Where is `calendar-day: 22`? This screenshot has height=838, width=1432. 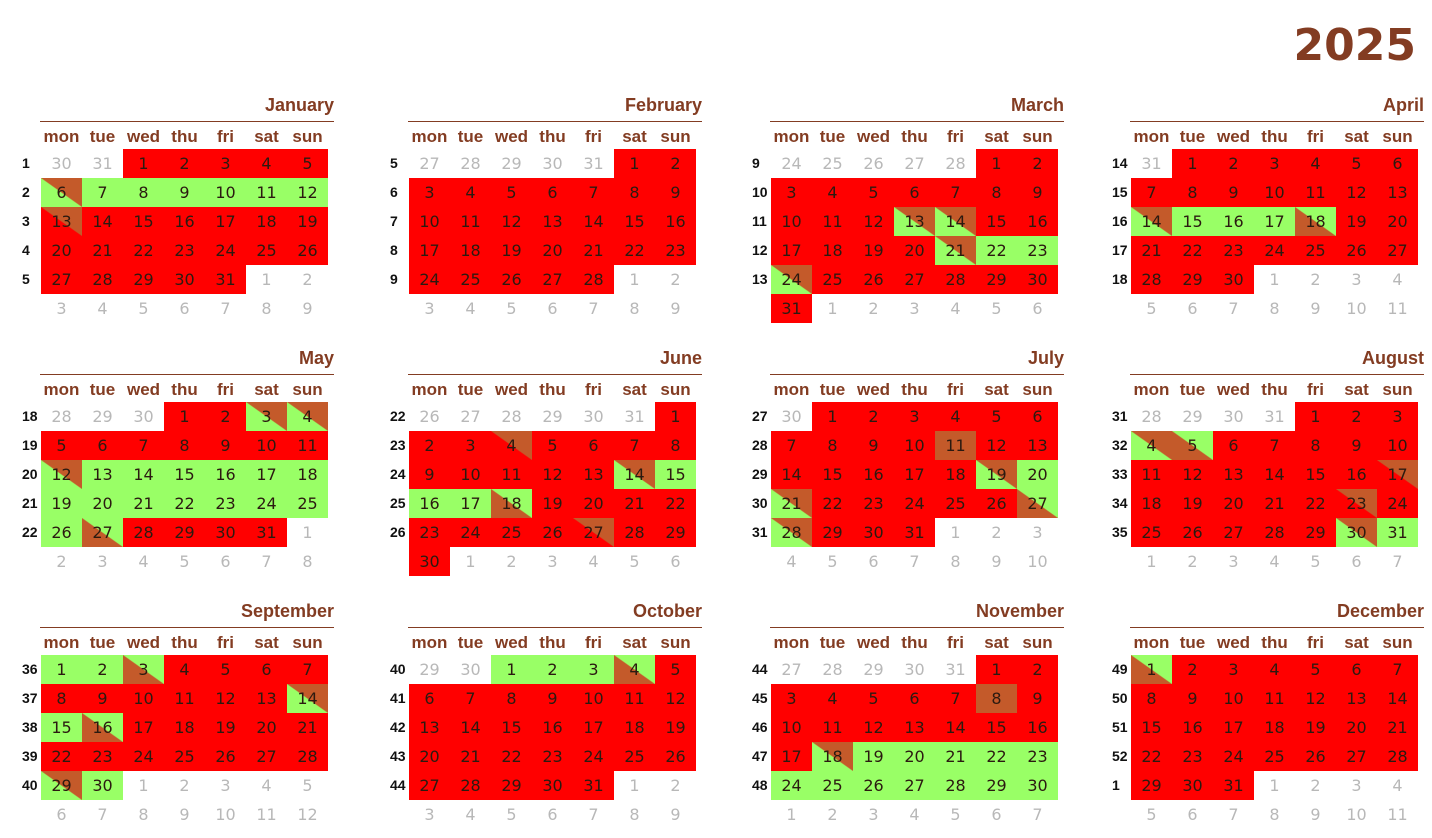 calendar-day: 22 is located at coordinates (1315, 503).